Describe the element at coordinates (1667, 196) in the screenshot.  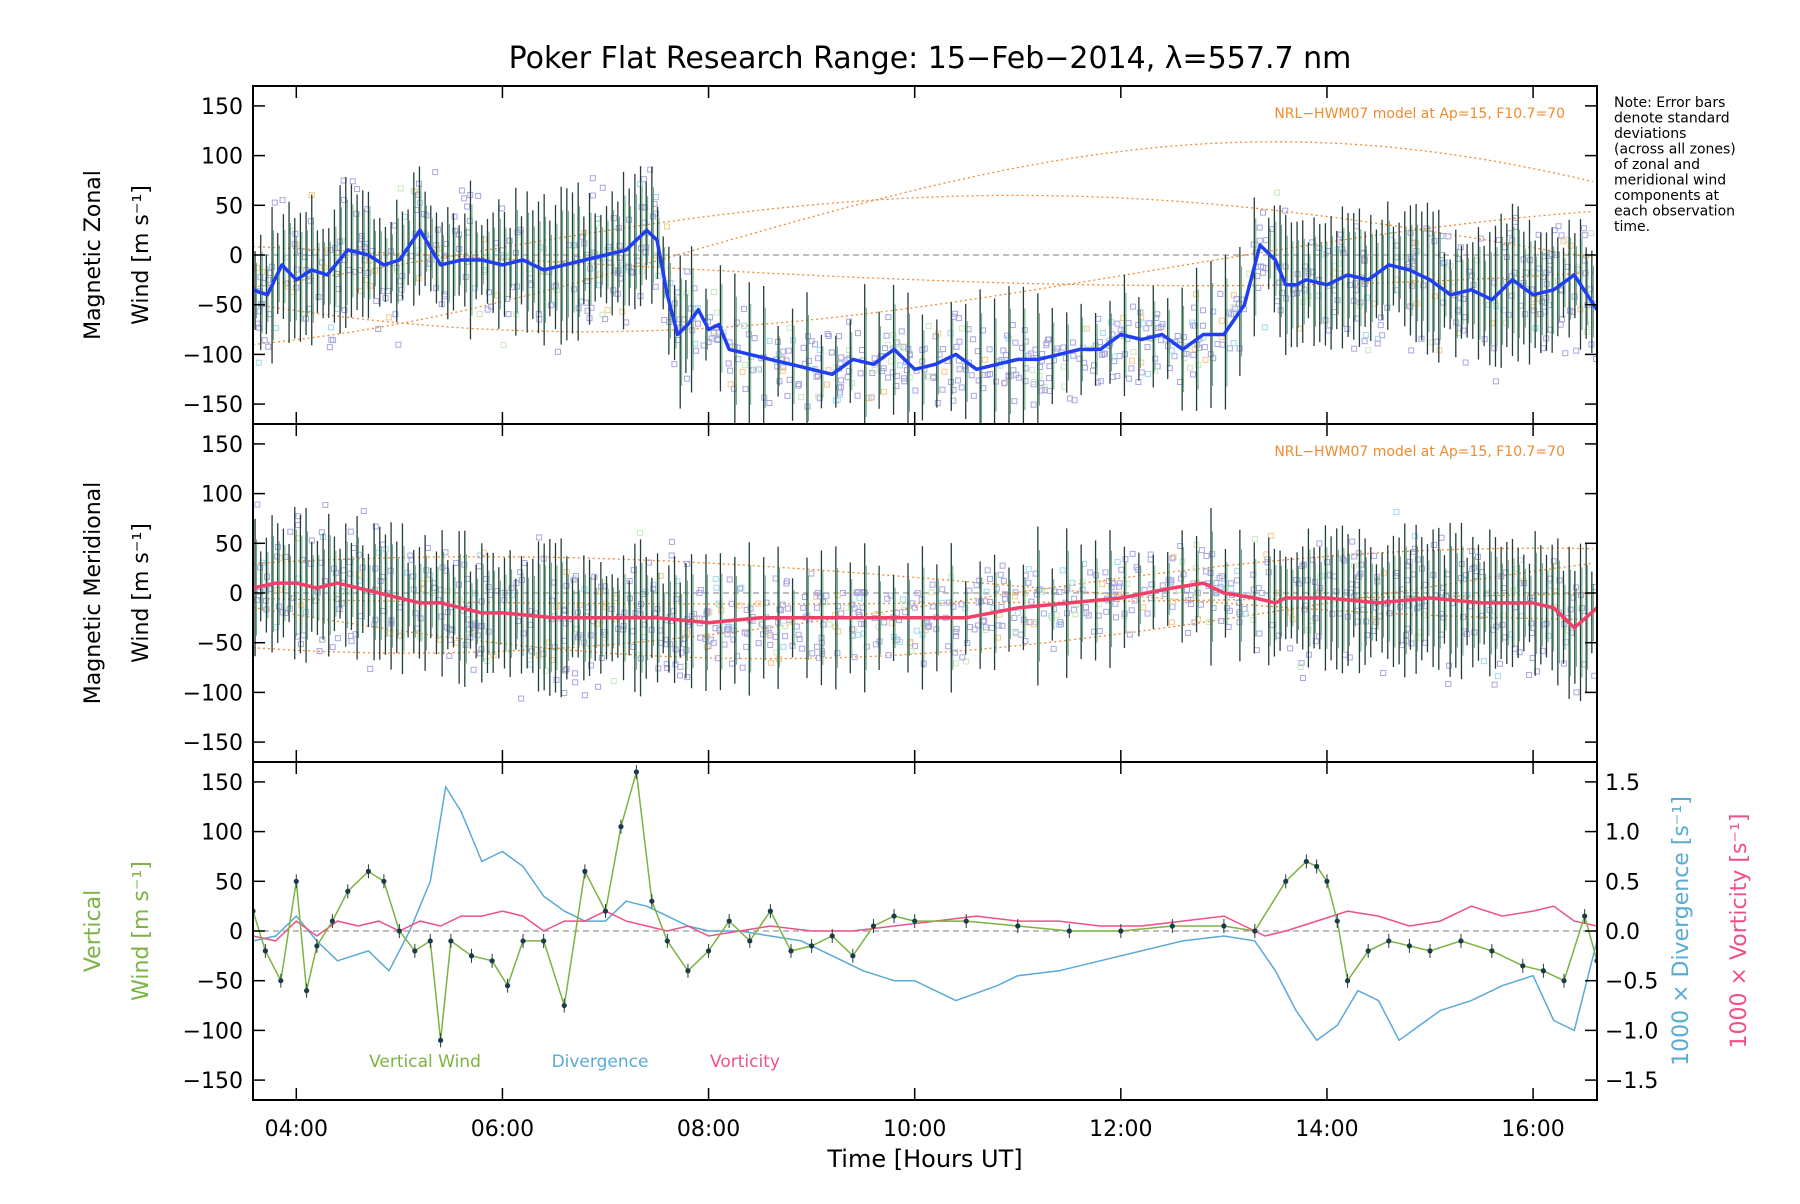
I see `note-line: components at` at that location.